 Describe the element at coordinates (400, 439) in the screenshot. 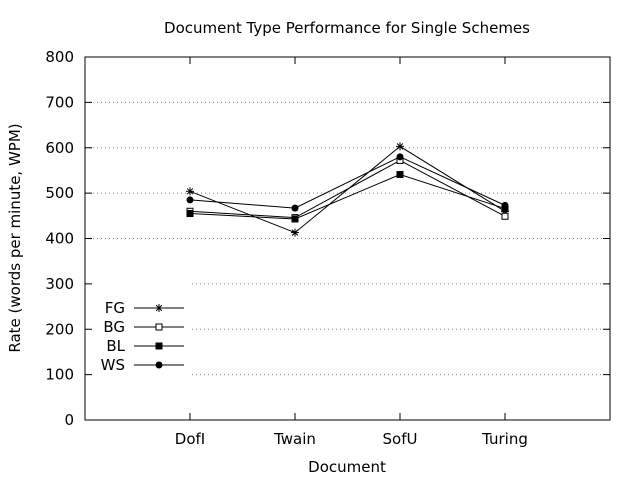

I see `x-tick-label: SofU` at that location.